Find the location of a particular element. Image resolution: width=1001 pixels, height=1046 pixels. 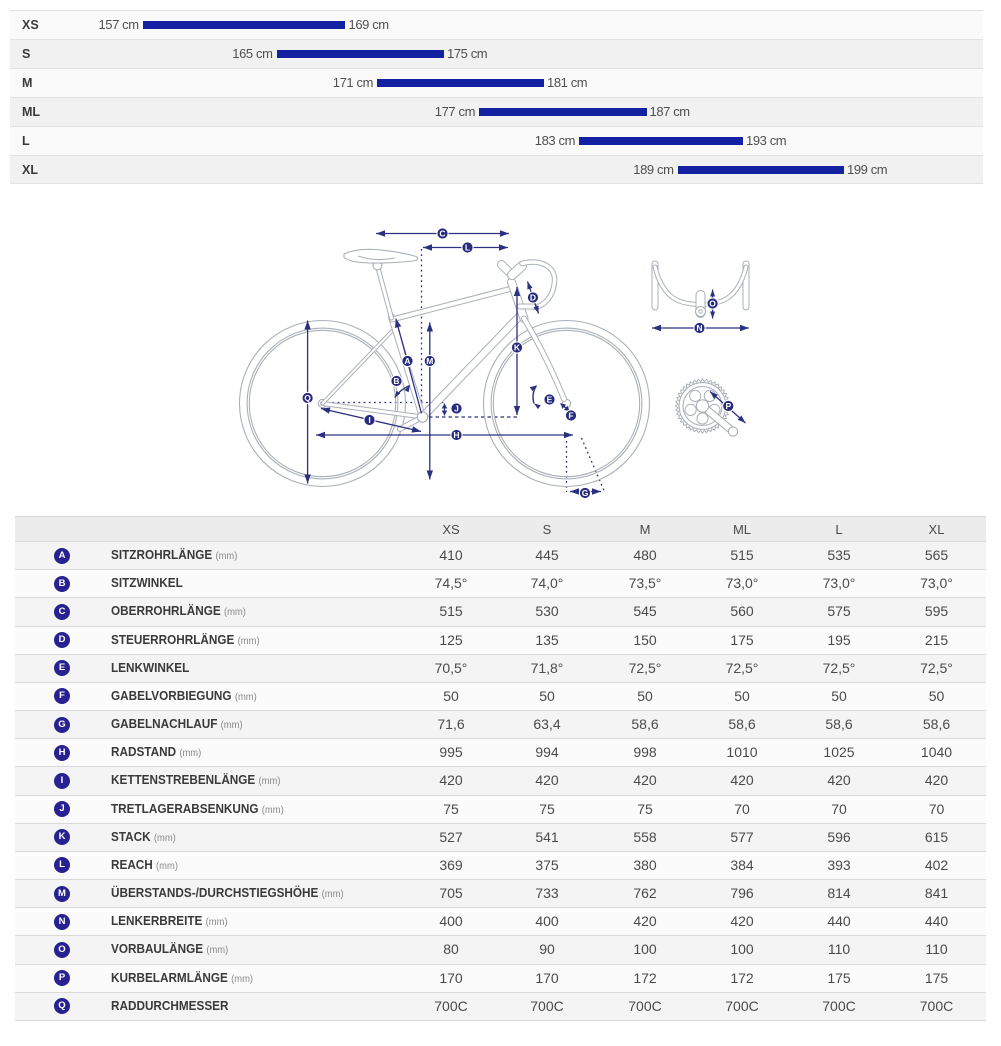

svg-text: A is located at coordinates (407, 361).